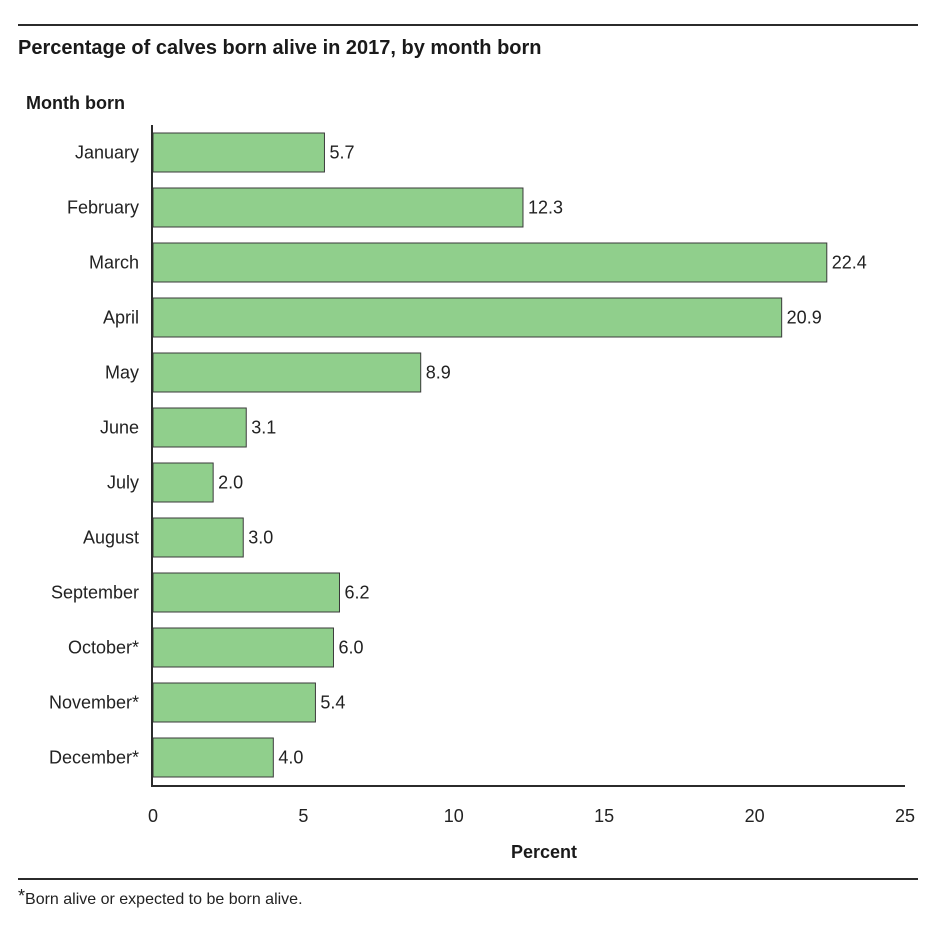  I want to click on data-label: 3.1, so click(263, 428).